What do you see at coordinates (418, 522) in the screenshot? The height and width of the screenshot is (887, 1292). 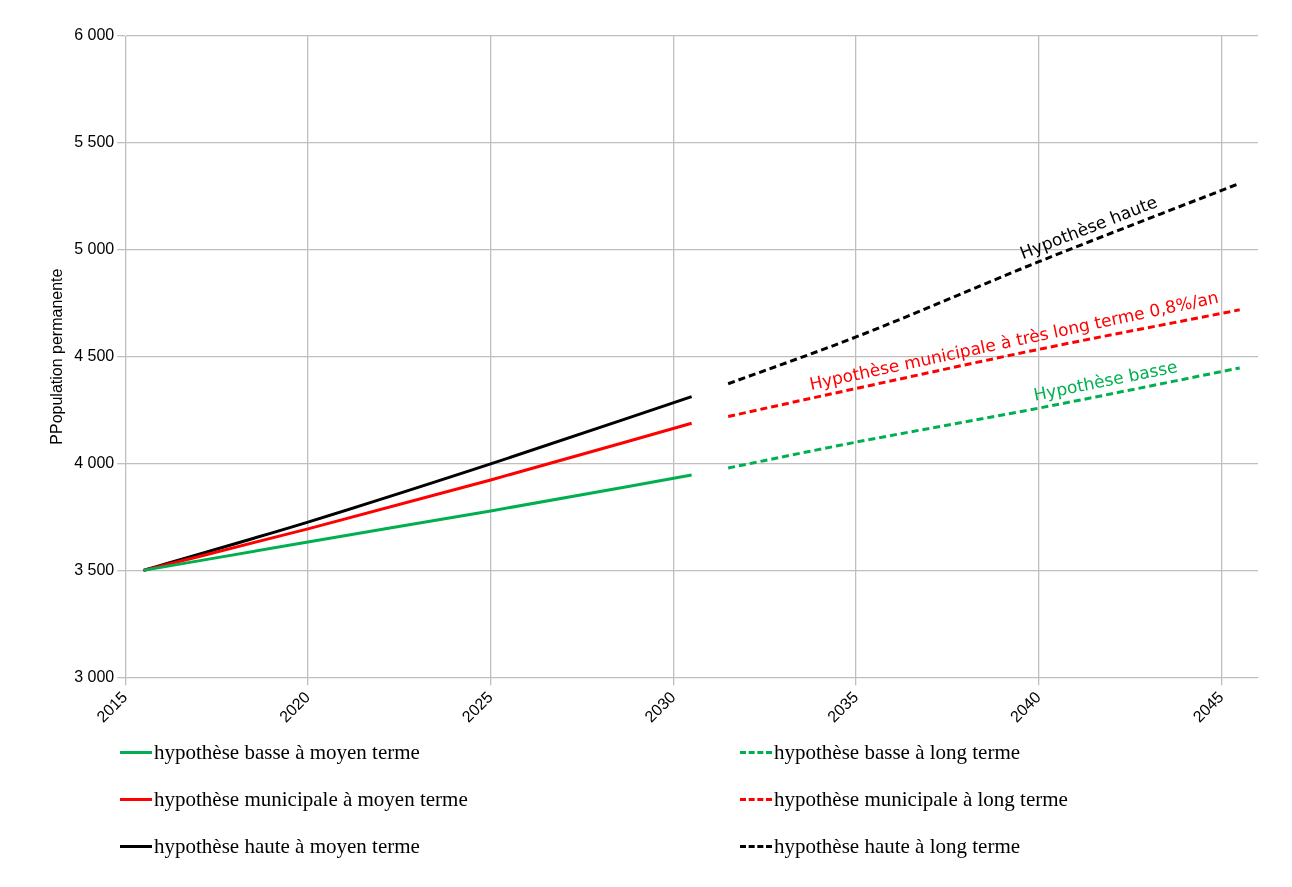 I see `line-series` at bounding box center [418, 522].